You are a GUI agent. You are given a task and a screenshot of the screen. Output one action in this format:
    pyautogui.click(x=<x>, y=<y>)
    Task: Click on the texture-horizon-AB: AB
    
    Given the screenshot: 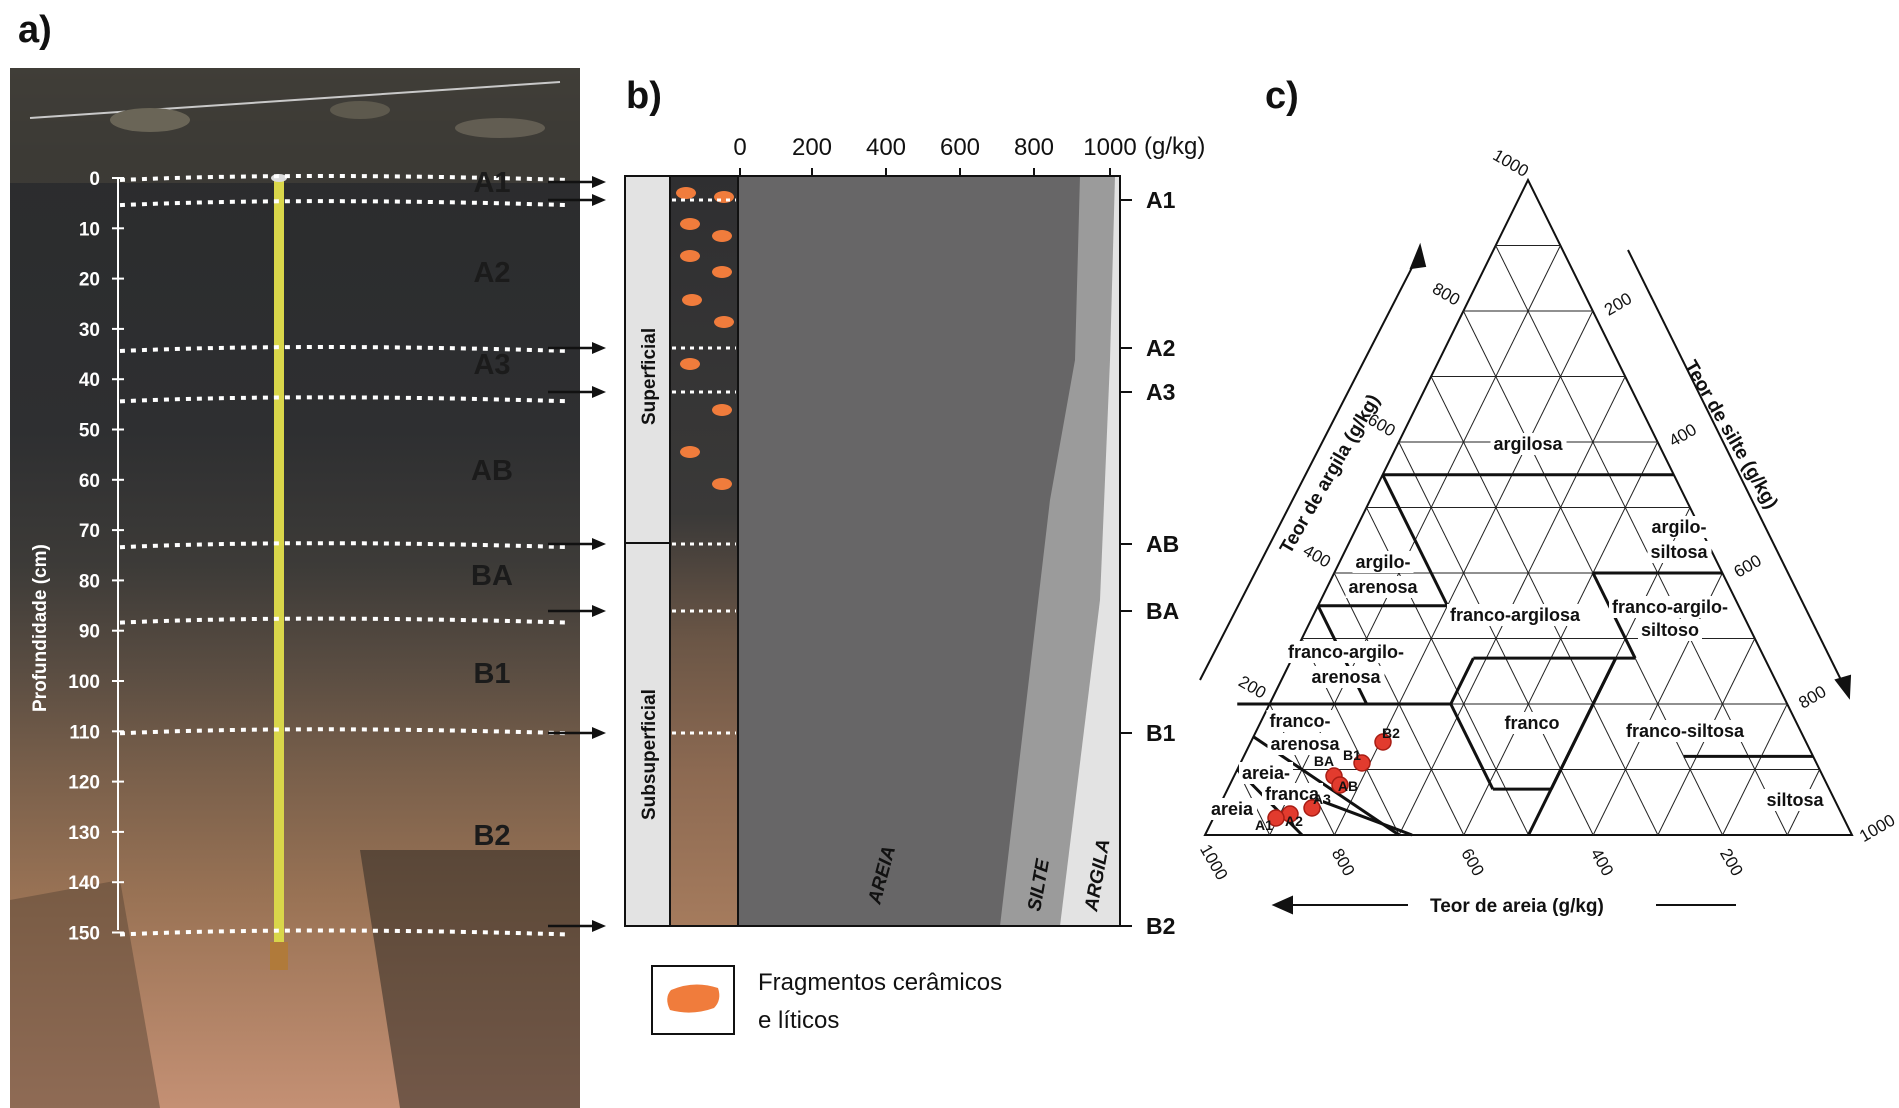 What is the action you would take?
    pyautogui.click(x=1162, y=544)
    